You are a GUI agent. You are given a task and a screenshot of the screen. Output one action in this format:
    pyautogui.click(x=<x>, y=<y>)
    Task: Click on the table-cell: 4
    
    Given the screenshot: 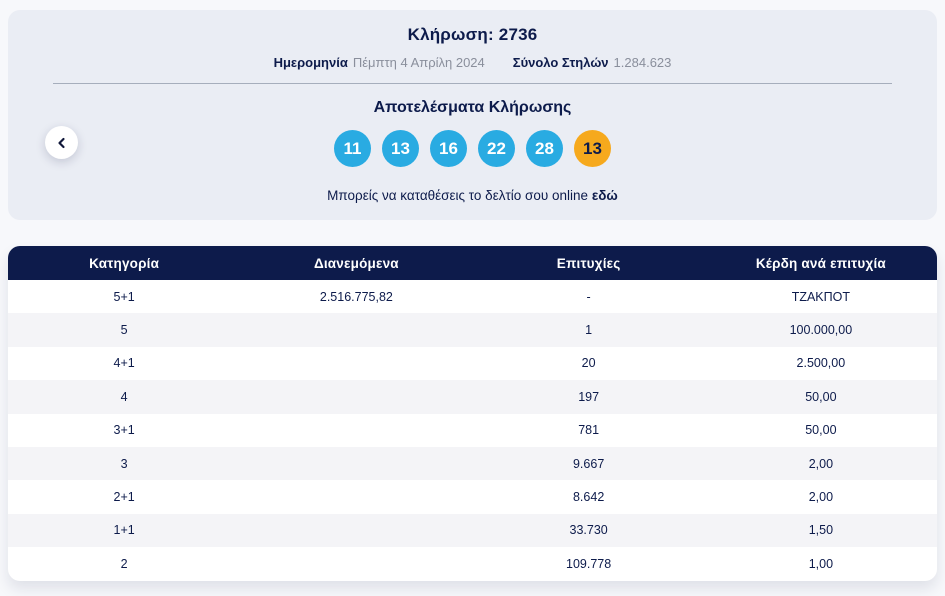 What is the action you would take?
    pyautogui.click(x=124, y=396)
    